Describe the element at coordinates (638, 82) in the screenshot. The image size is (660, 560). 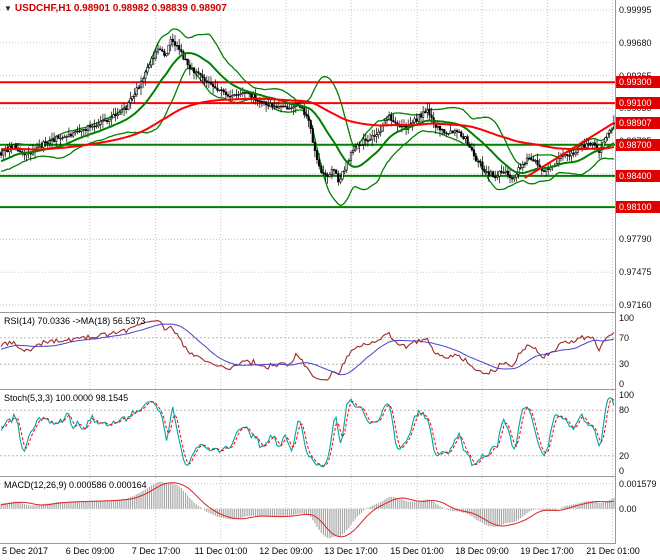
I see `price-level-badge: 0.99300` at that location.